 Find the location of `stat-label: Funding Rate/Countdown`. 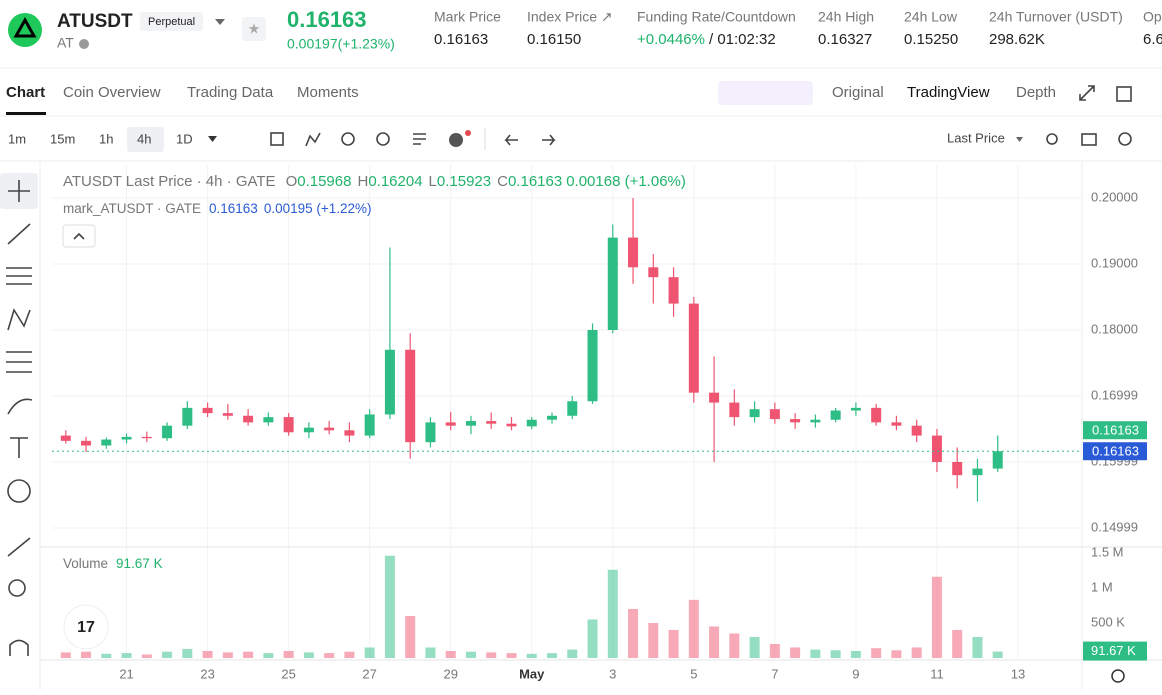

stat-label: Funding Rate/Countdown is located at coordinates (716, 17).